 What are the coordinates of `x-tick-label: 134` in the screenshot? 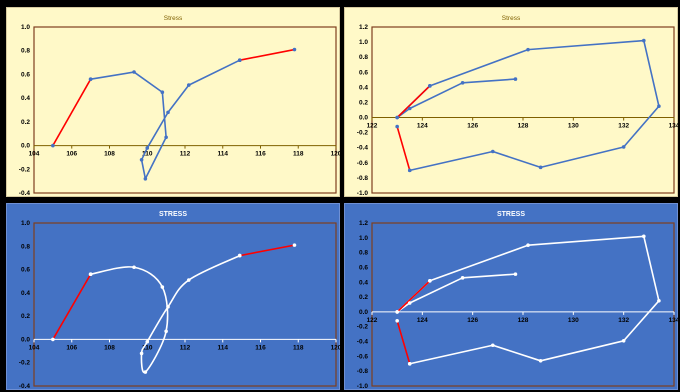 It's located at (673, 320).